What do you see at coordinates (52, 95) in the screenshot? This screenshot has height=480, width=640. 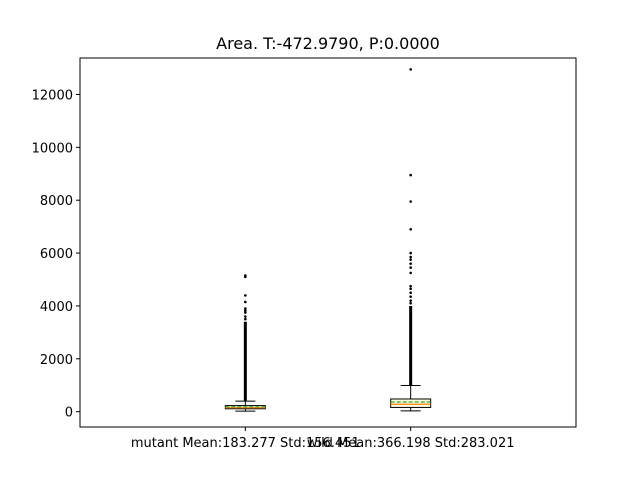 I see `y-tick-label: 12000` at bounding box center [52, 95].